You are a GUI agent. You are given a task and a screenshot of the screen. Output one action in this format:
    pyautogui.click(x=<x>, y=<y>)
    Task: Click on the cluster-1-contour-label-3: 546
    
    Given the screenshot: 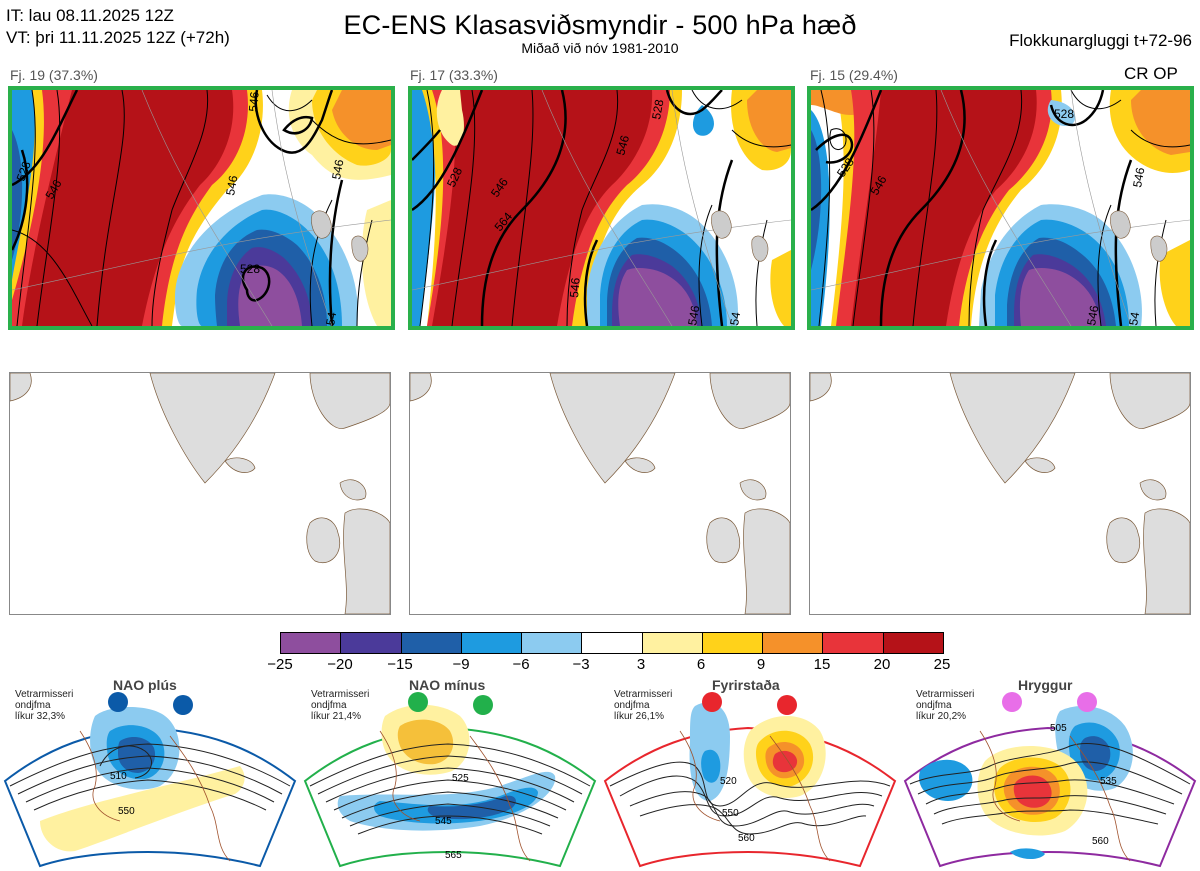 What is the action you would take?
    pyautogui.click(x=231, y=185)
    